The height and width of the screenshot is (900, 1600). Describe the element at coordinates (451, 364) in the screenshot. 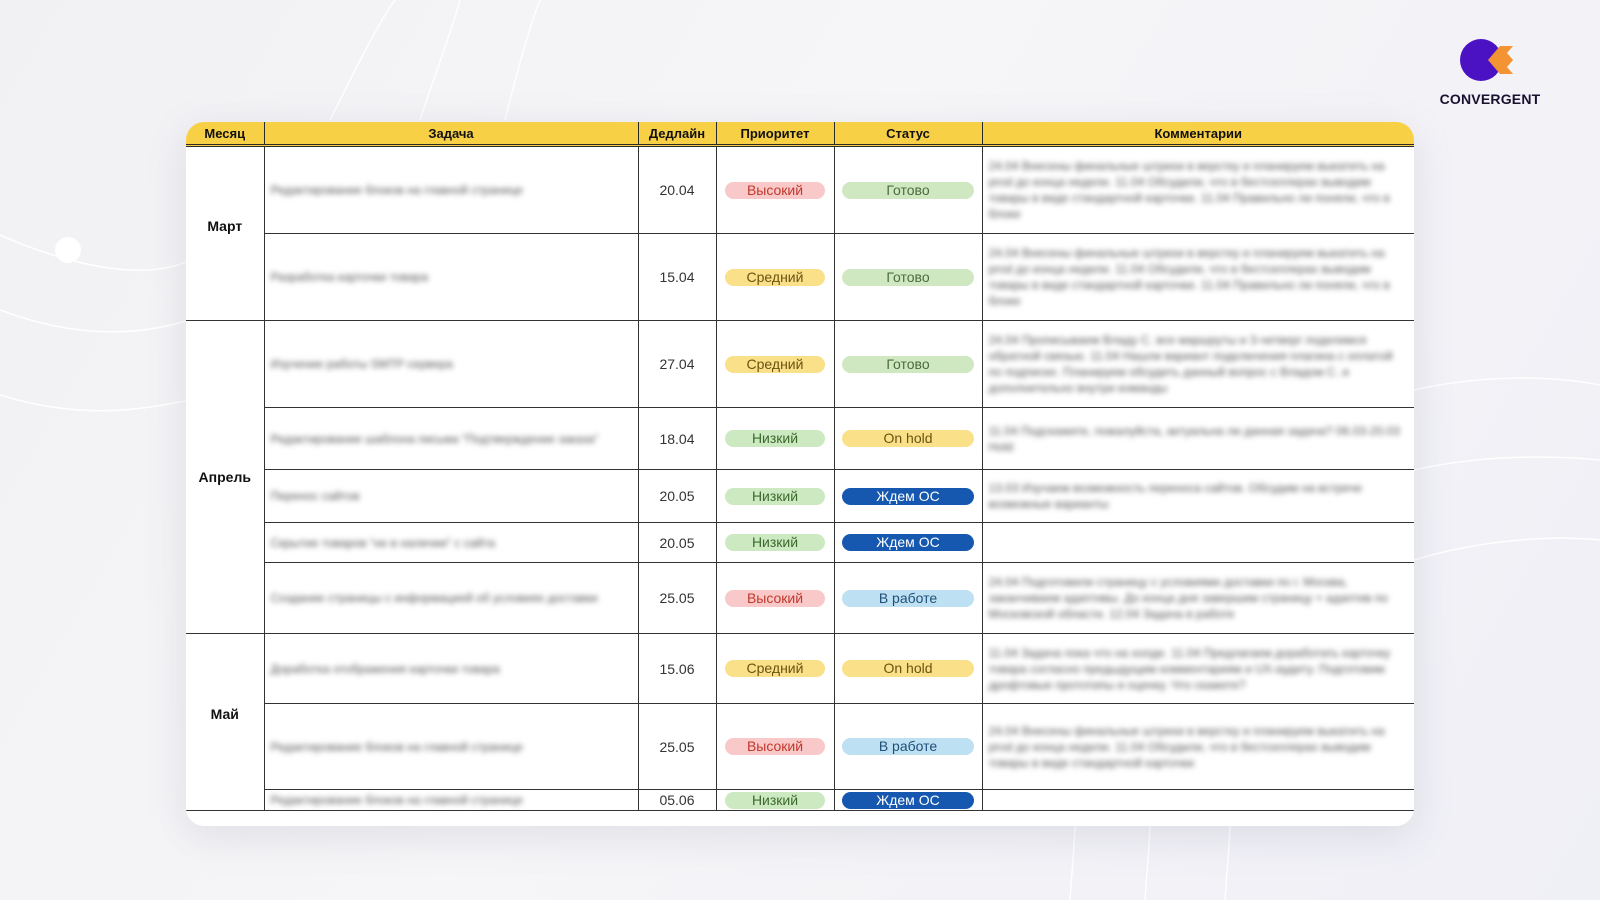

I see `task-cell: Изучение работы SMTP сервера` at that location.